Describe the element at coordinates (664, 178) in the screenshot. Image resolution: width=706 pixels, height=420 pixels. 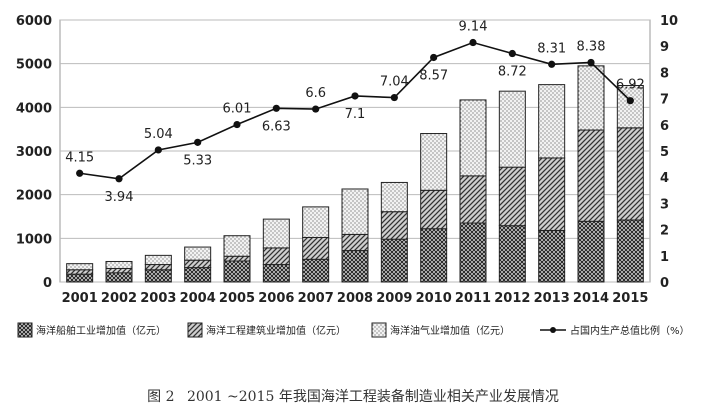
I see `y2-tick-label: 4` at that location.